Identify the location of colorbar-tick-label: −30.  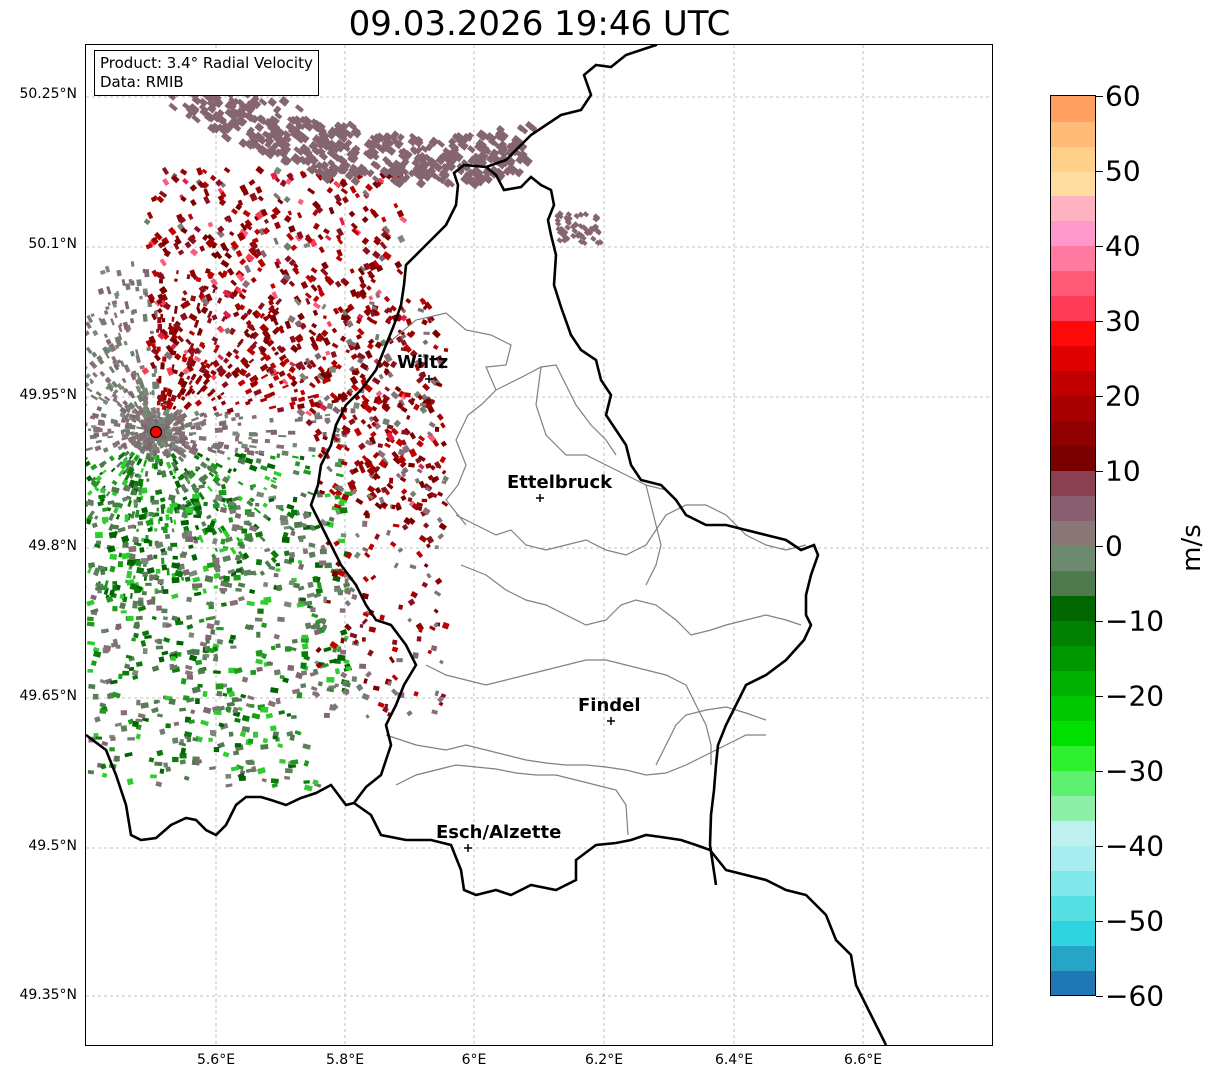
(1135, 771).